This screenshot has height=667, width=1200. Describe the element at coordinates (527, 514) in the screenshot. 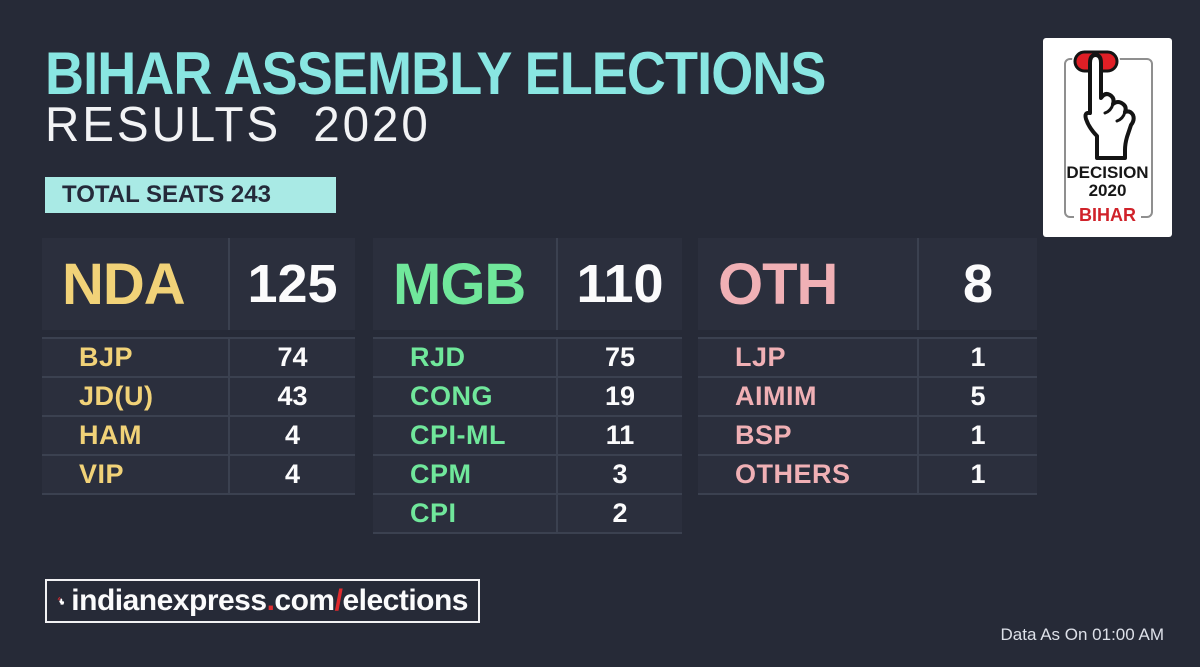

I see `table-row: CPI 2` at that location.